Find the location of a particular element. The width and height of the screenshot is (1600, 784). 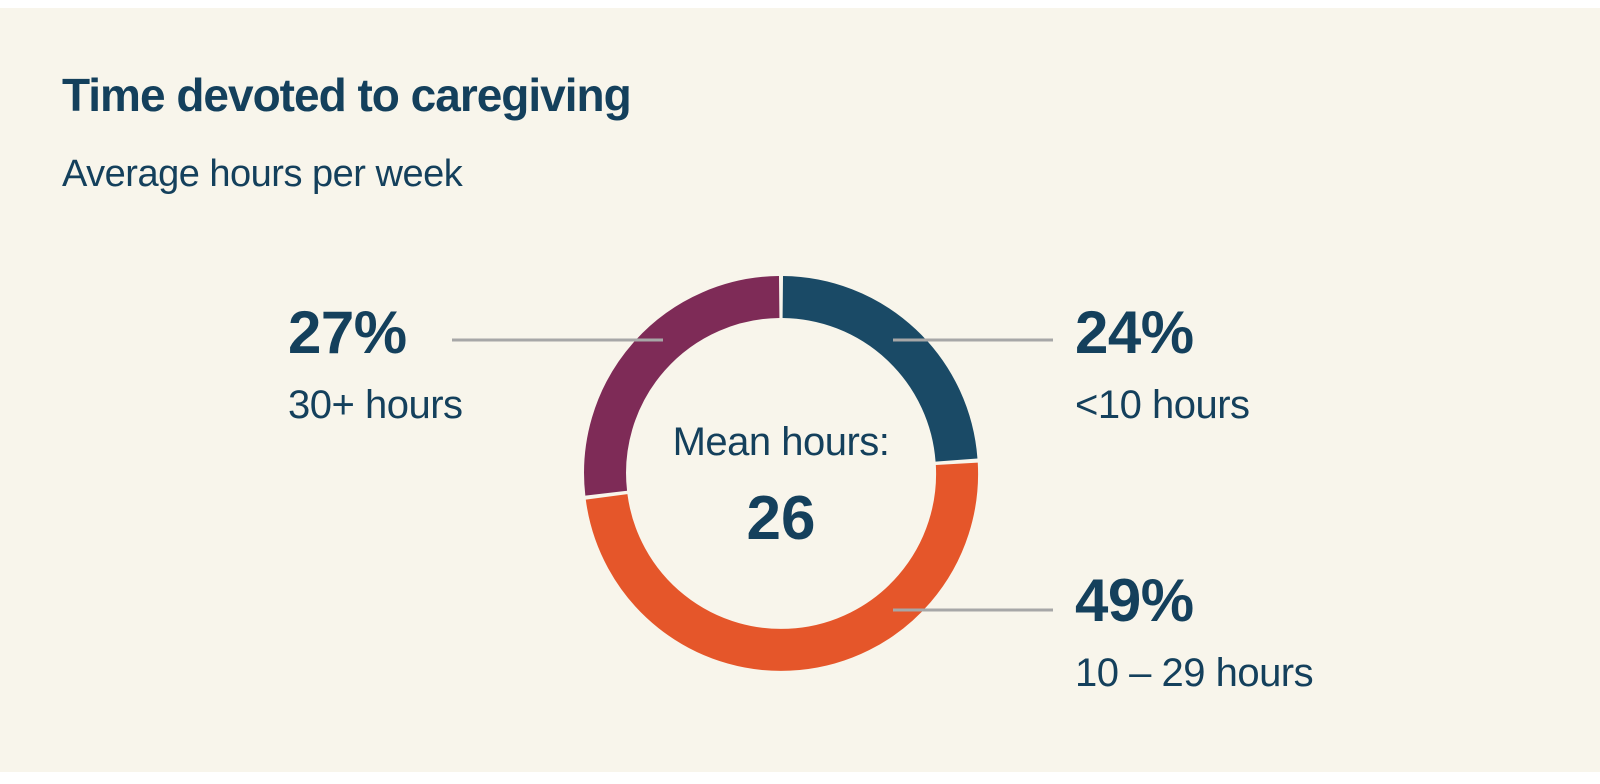

donut-segment-10-29-hours is located at coordinates (782, 566).